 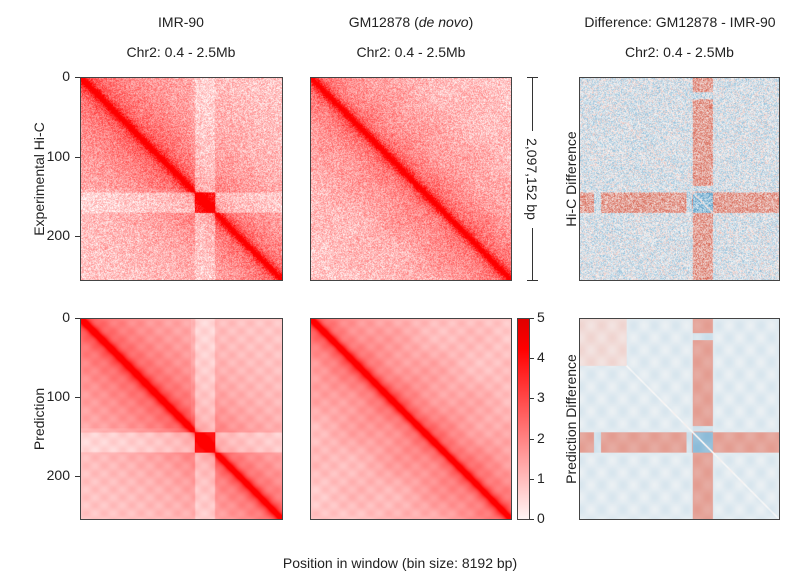 I want to click on colorbar-tick-label-3: 3, so click(x=541, y=397).